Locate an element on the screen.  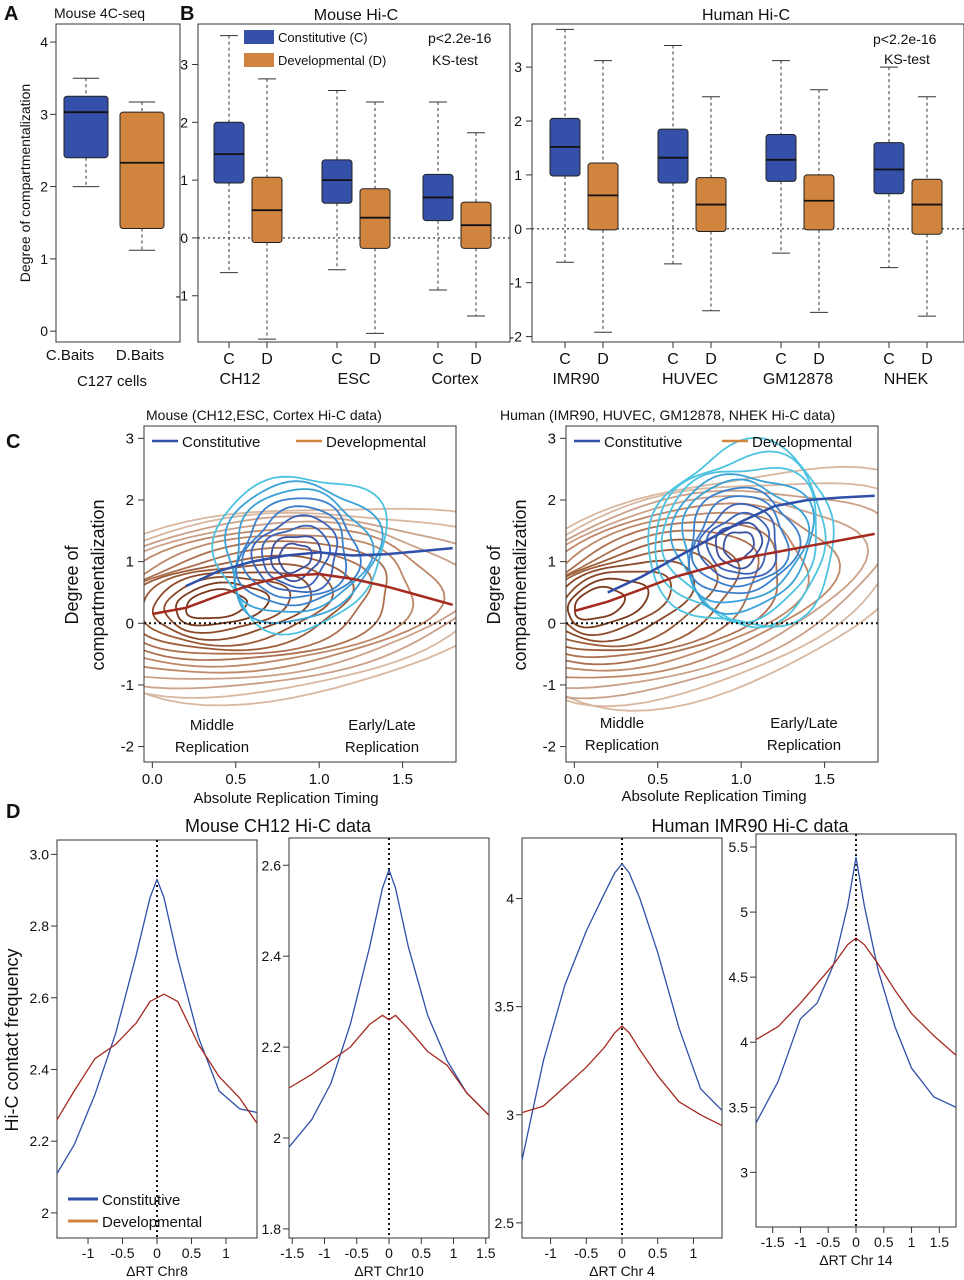
panel-b-human-frame is located at coordinates (747, 183).